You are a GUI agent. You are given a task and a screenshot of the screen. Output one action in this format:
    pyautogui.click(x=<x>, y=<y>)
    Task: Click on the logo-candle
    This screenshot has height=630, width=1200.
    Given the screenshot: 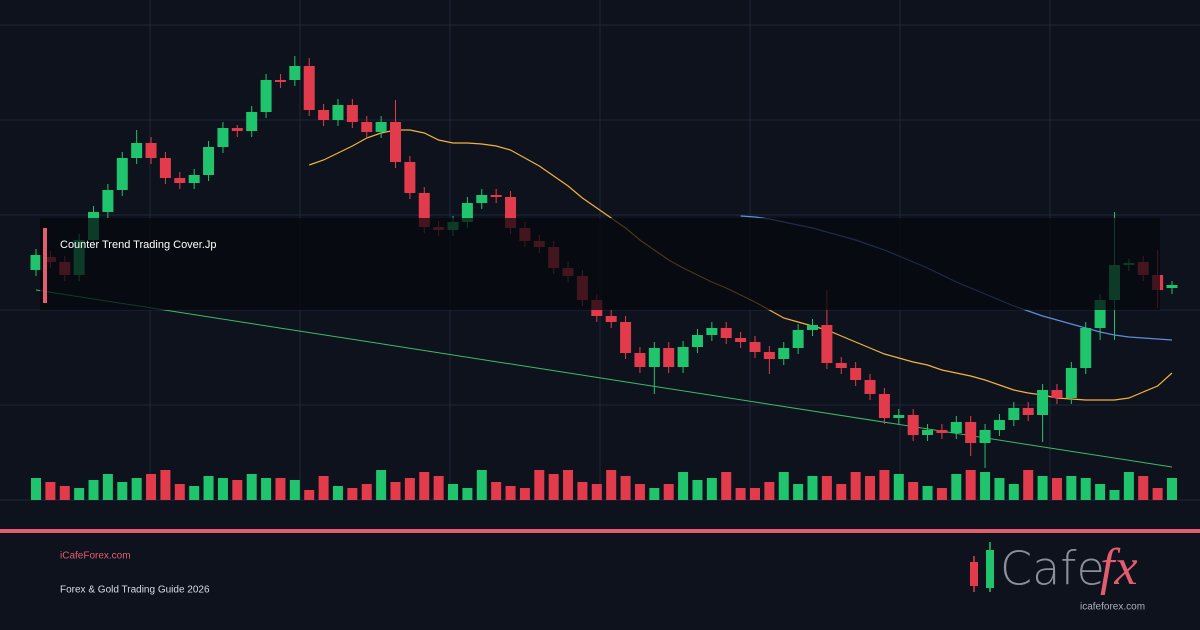 What is the action you would take?
    pyautogui.click(x=974, y=574)
    